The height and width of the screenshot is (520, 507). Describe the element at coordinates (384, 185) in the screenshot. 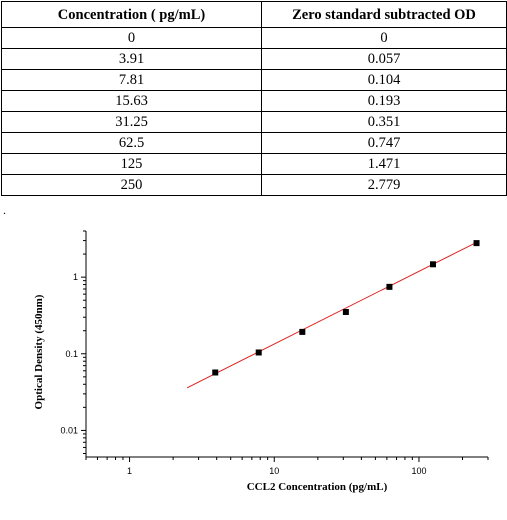

I see `cell-od: 2.779` at that location.